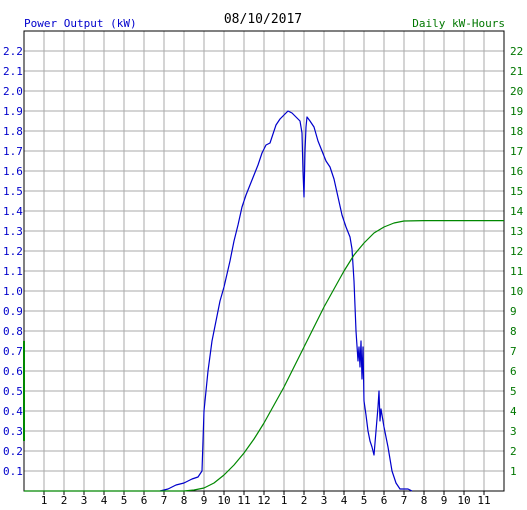 This screenshot has height=510, width=527. What do you see at coordinates (13, 411) in the screenshot?
I see `left-tick-label: 0.4` at bounding box center [13, 411].